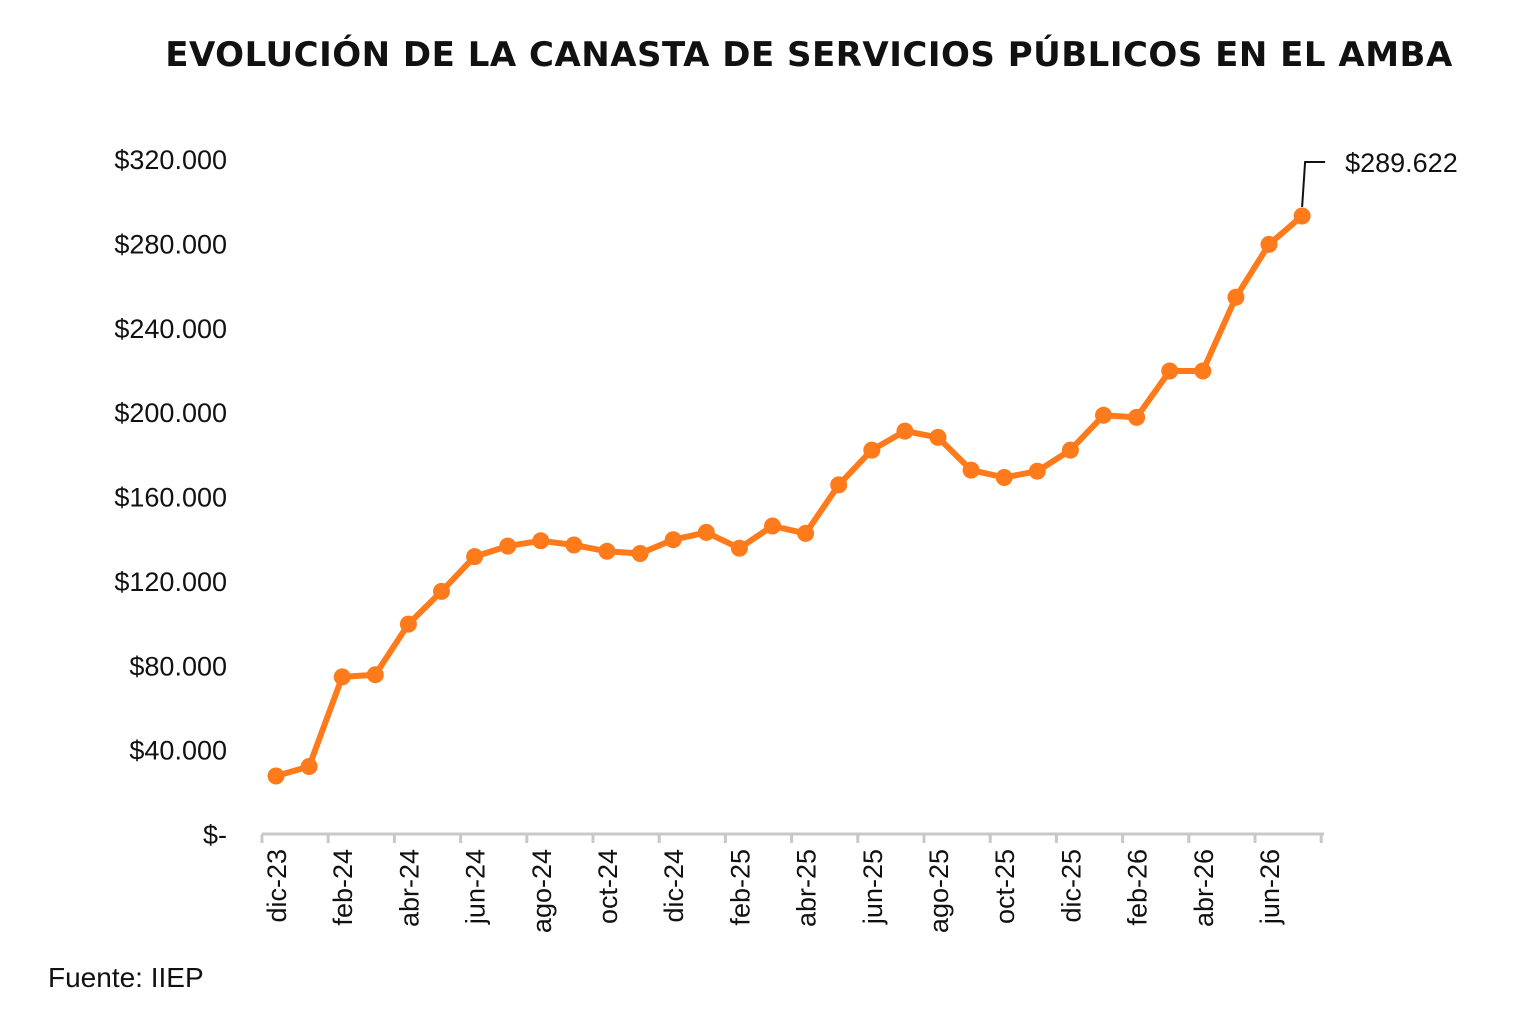 This screenshot has height=1024, width=1536. Describe the element at coordinates (170, 160) in the screenshot. I see `y-tick-label: $320.000` at that location.